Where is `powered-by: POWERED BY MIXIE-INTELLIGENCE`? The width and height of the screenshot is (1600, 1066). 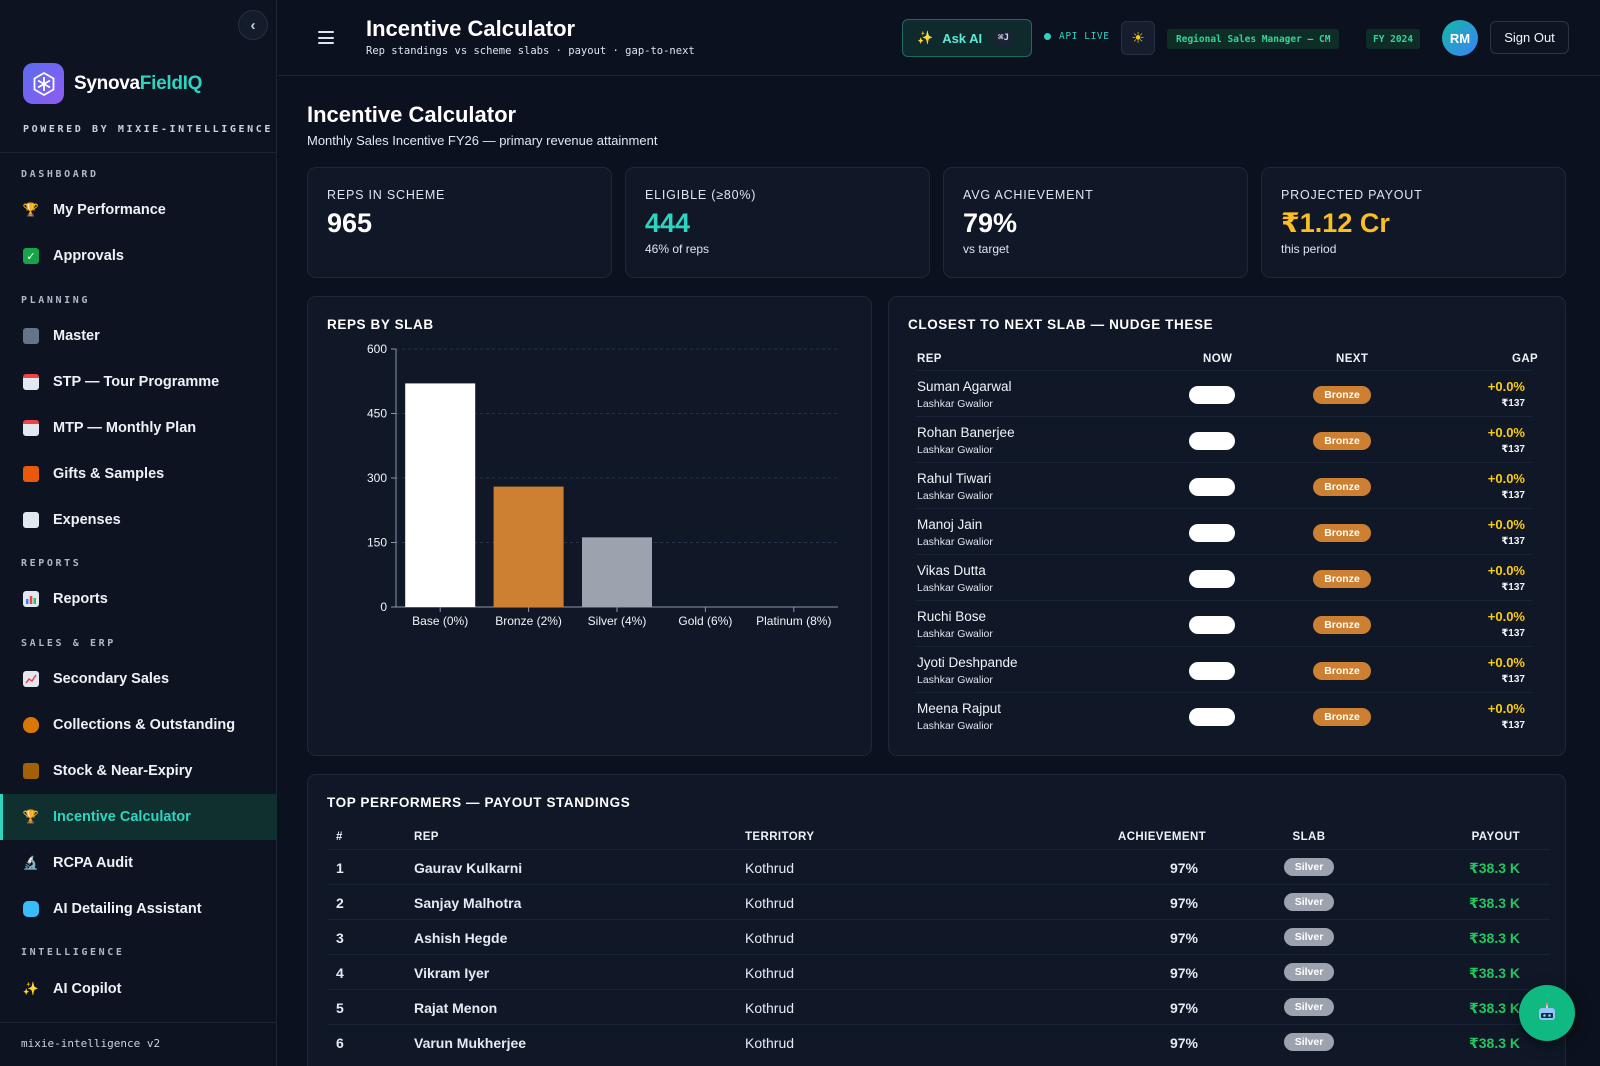 powered-by: POWERED BY MIXIE-INTELLIGENCE is located at coordinates (148, 129).